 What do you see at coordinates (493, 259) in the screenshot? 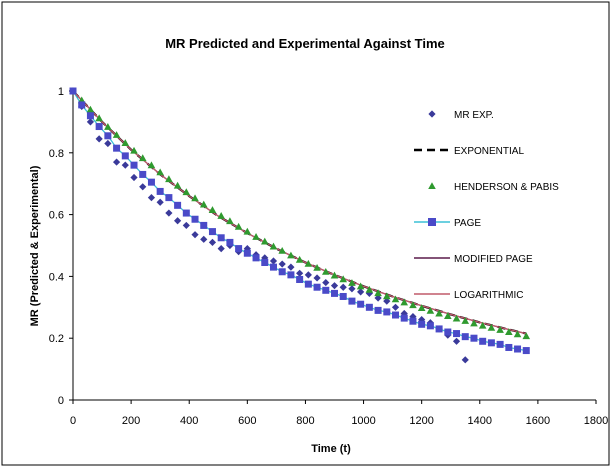
I see `legend-label: MODIFIED PAGE` at bounding box center [493, 259].